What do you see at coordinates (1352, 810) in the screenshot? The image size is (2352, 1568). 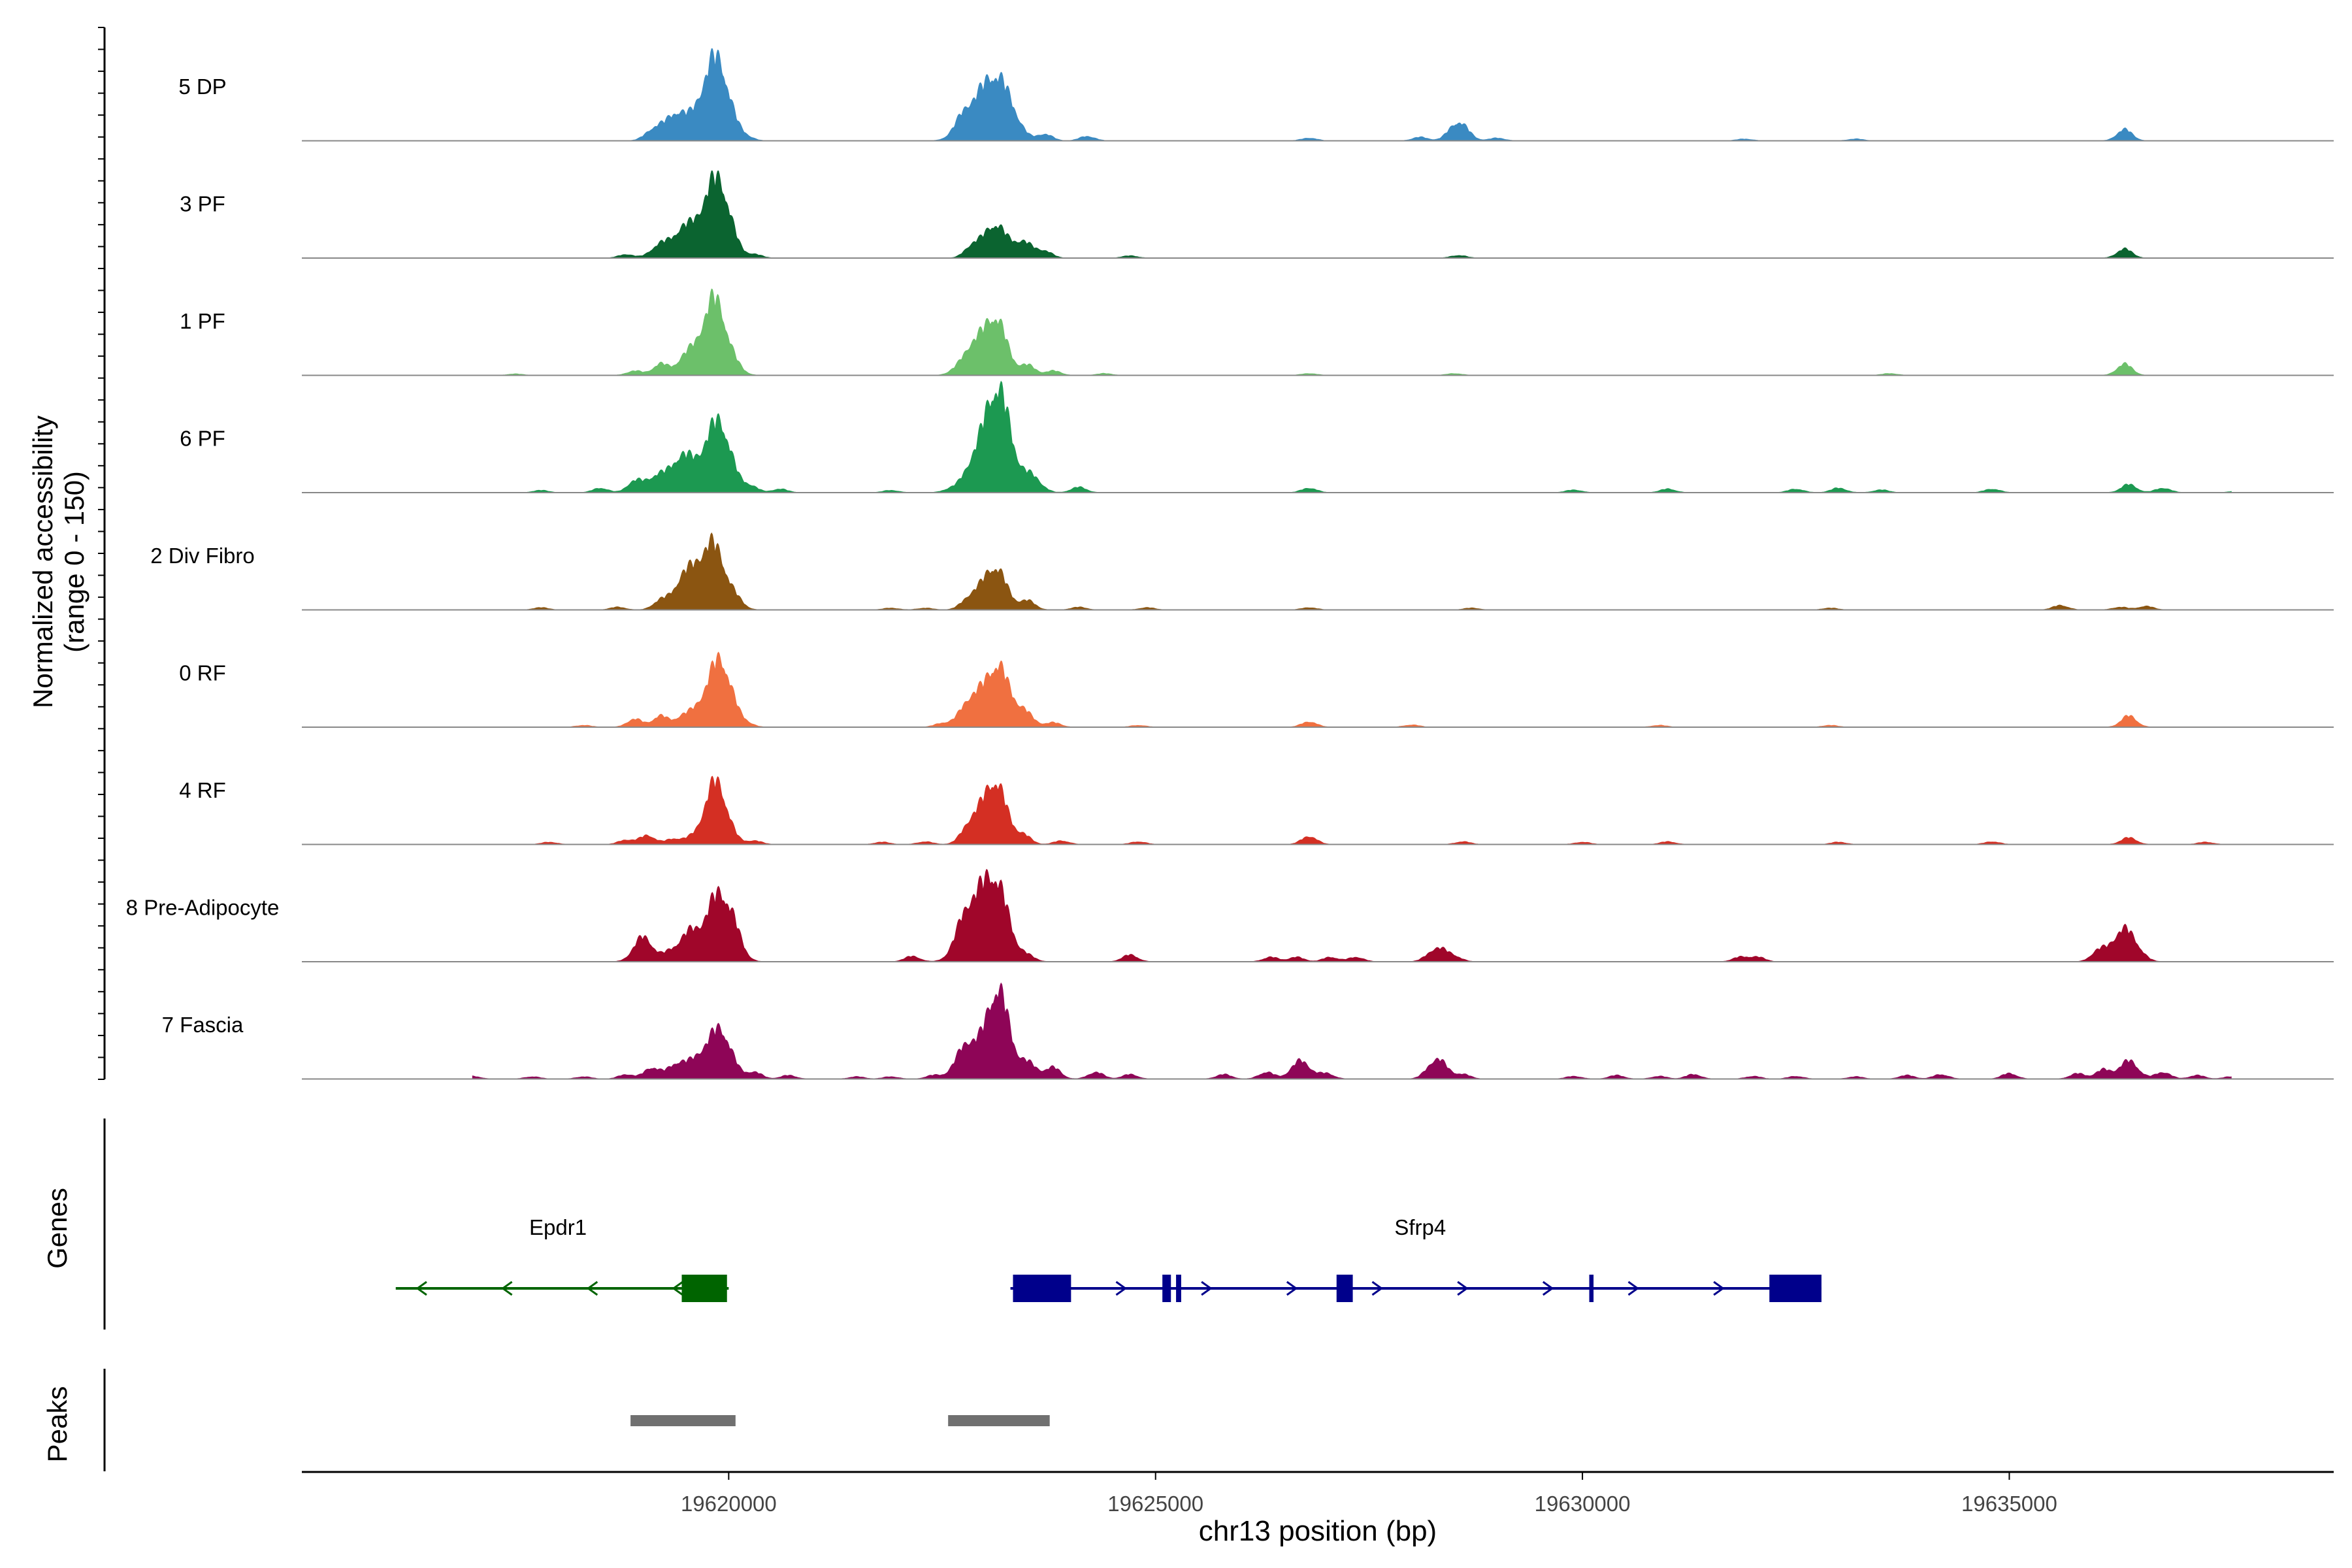 I see `coverage-area-4-rf` at bounding box center [1352, 810].